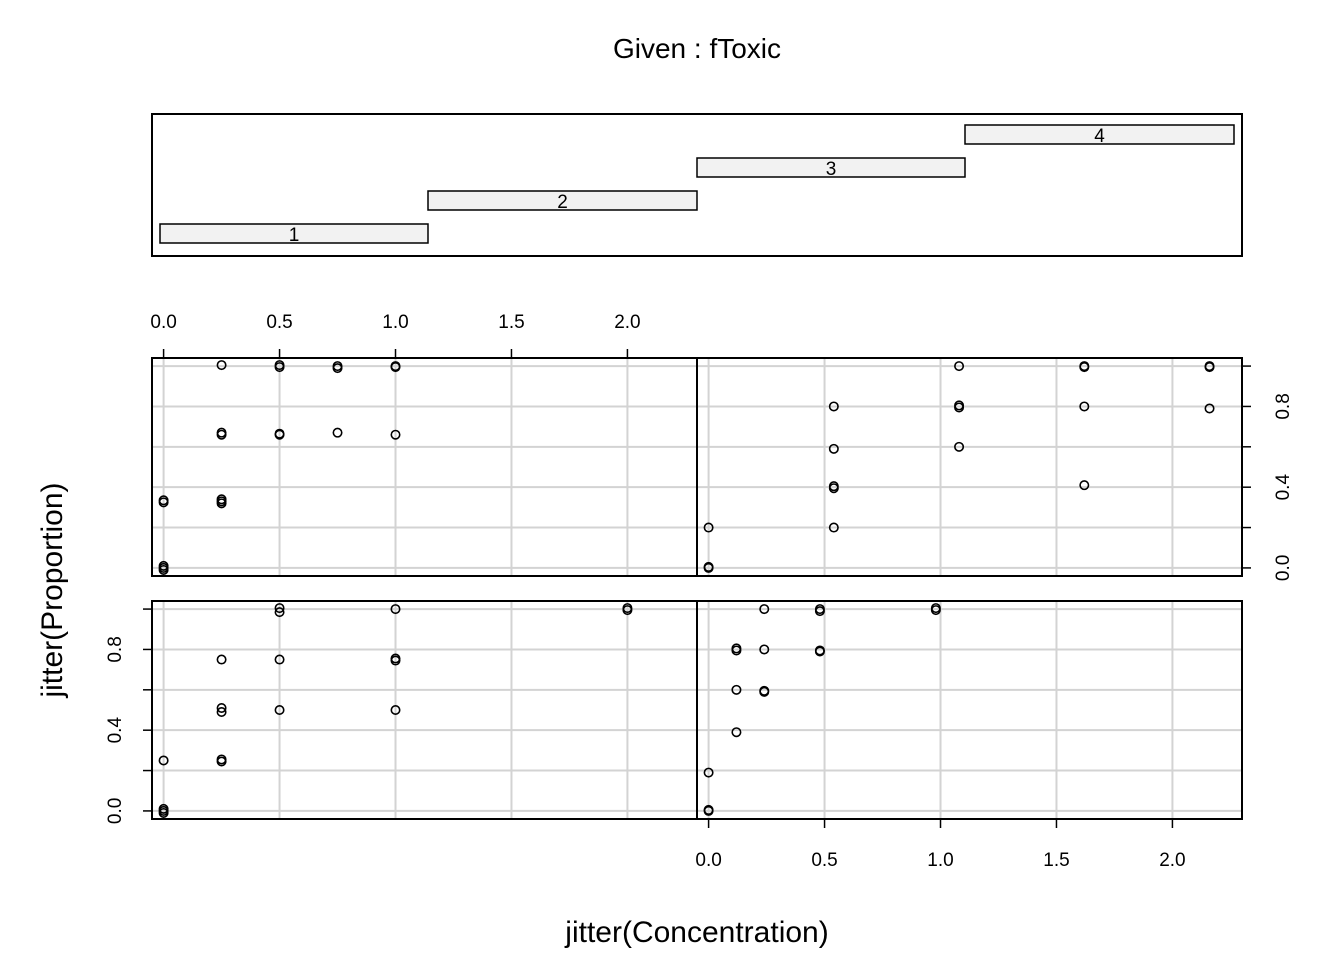 Image resolution: width=1344 pixels, height=960 pixels. What do you see at coordinates (1056, 860) in the screenshot?
I see `x-tick-label-bottom: 1.5` at bounding box center [1056, 860].